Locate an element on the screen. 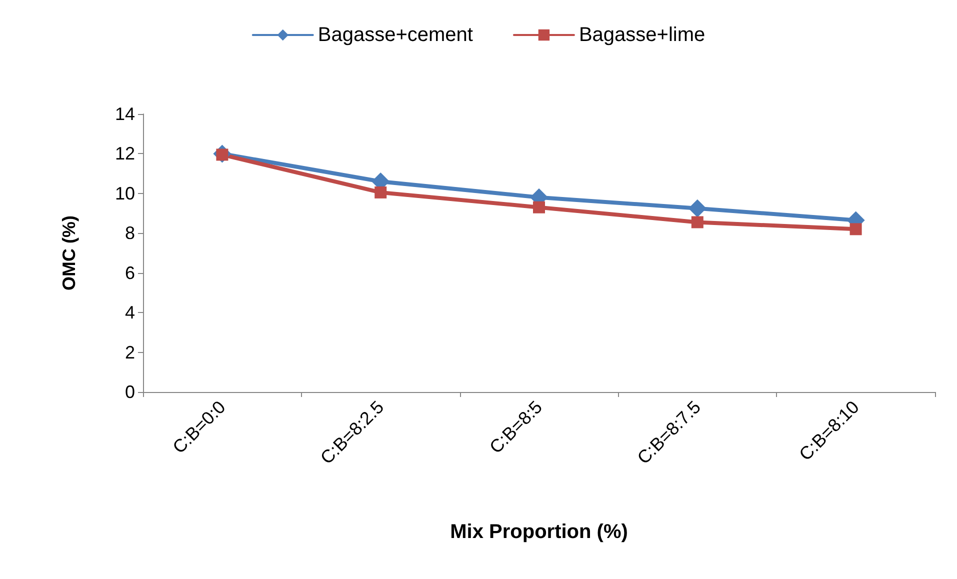  y-tick-label: 12 is located at coordinates (124, 154).